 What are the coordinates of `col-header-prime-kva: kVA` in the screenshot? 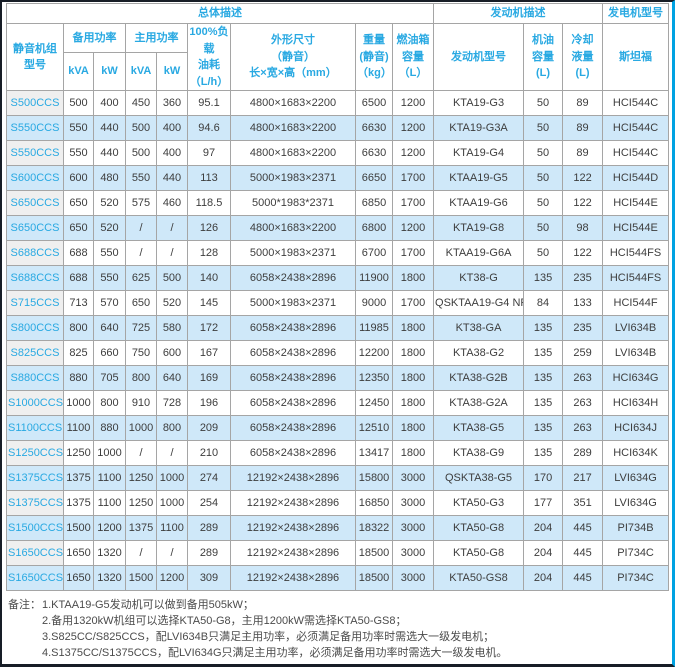 It's located at (141, 71).